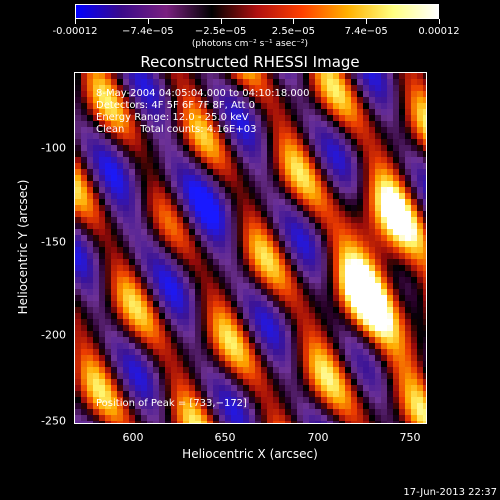 This screenshot has width=500, height=500. What do you see at coordinates (220, 31) in the screenshot?
I see `colorbar-tick-label: −2.5e−05` at bounding box center [220, 31].